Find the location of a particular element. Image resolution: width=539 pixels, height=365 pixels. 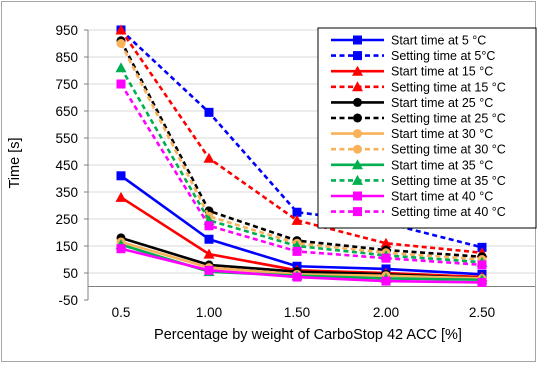

legend-item: Setting time at 15 °C is located at coordinates (418, 87).